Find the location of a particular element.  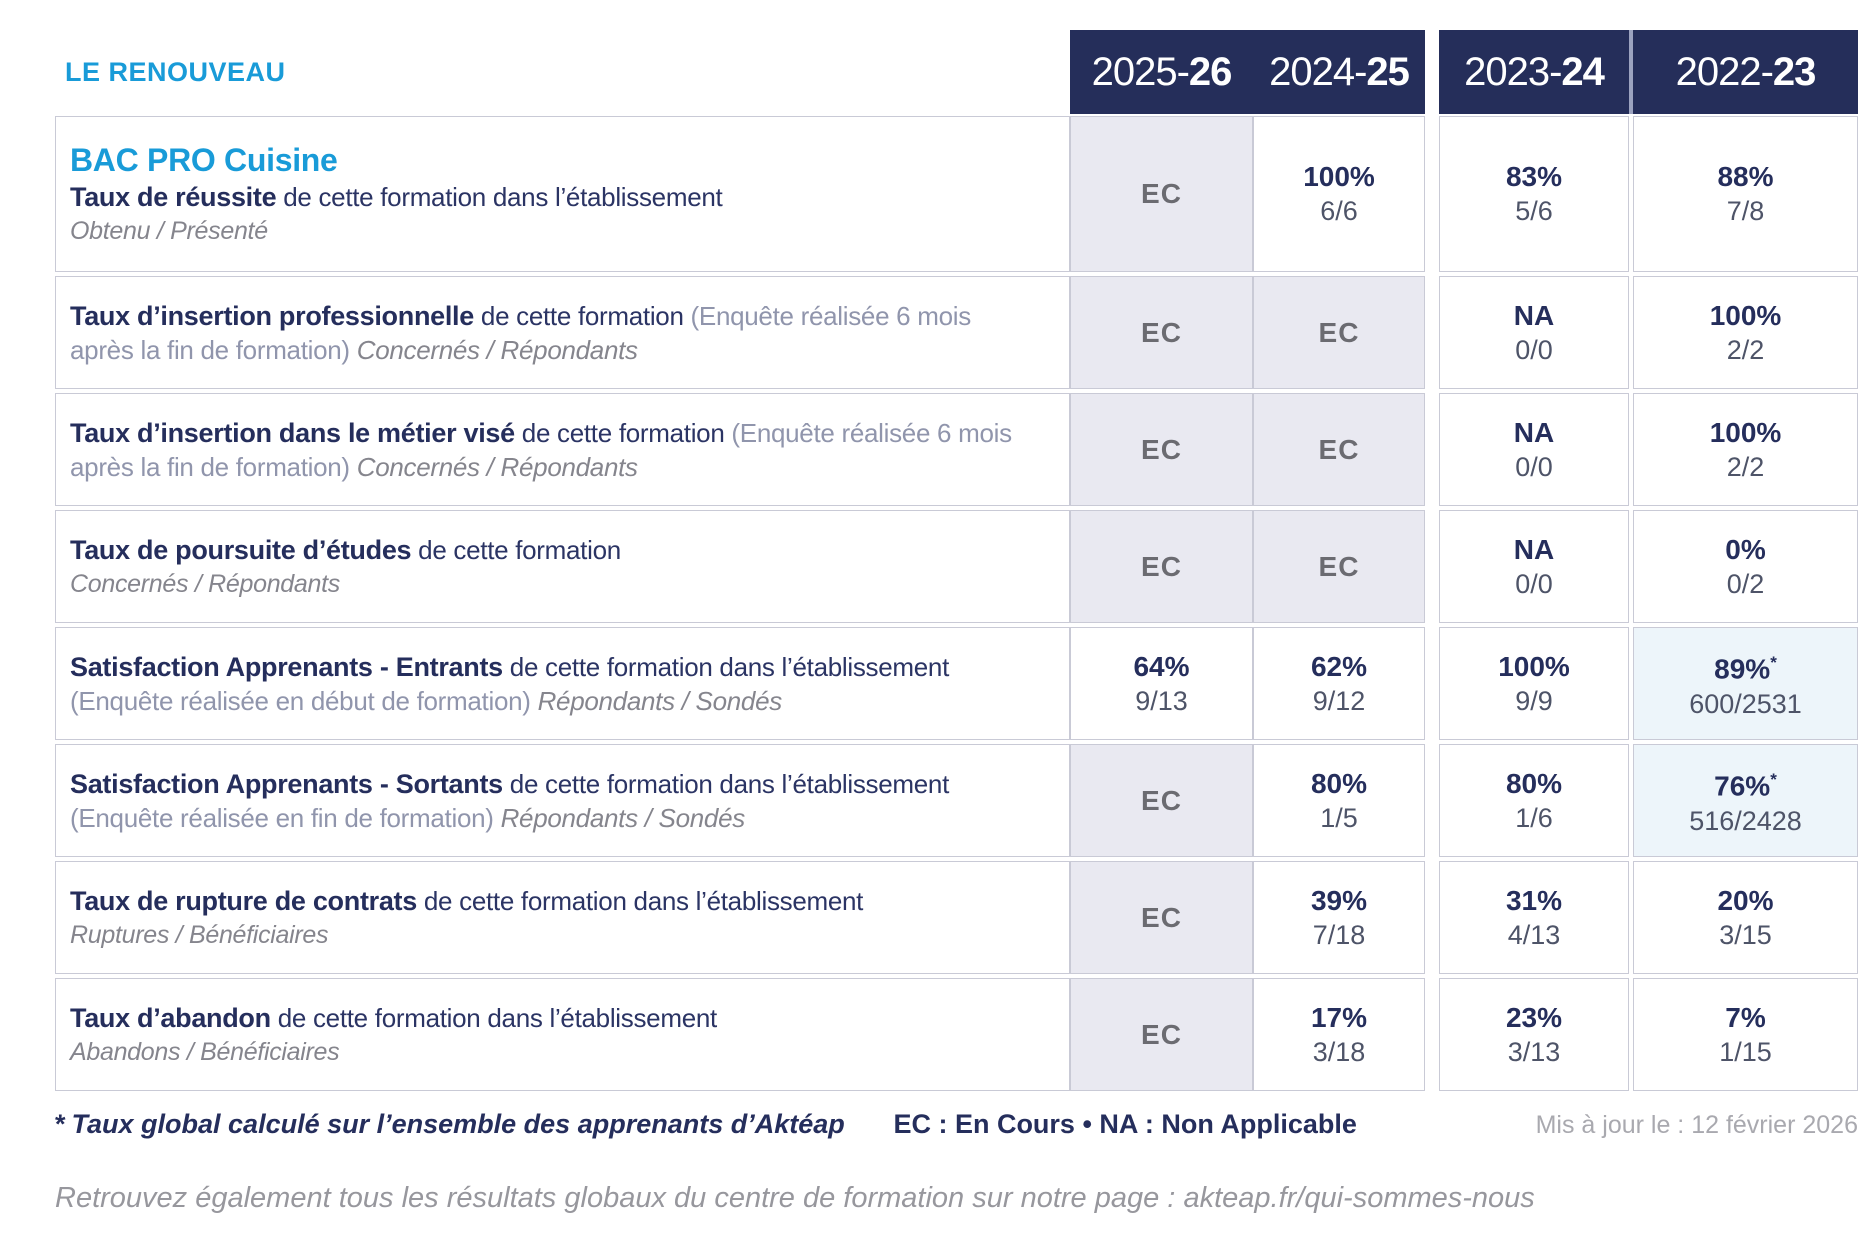

year-header-2023-24: 2023-24 is located at coordinates (1534, 72).